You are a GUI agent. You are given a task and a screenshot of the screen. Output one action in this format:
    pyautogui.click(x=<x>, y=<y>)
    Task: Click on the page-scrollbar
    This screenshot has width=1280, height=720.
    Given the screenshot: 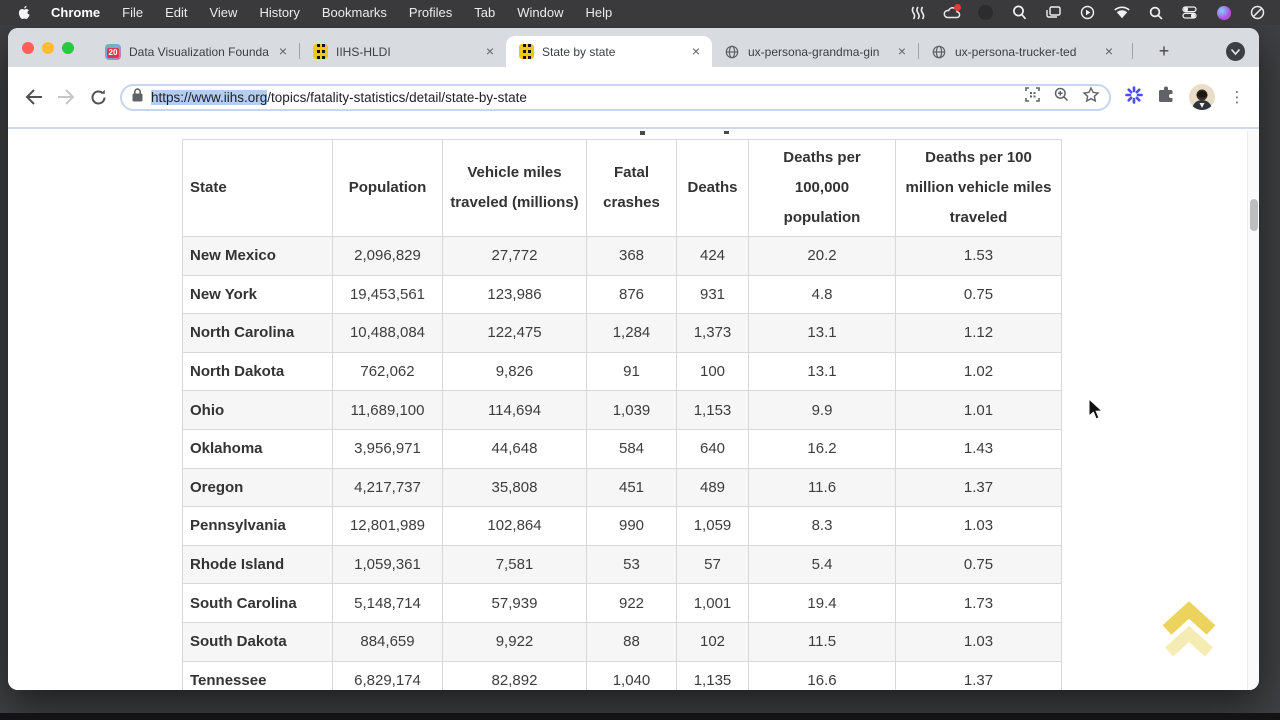 What is the action you would take?
    pyautogui.click(x=1253, y=410)
    